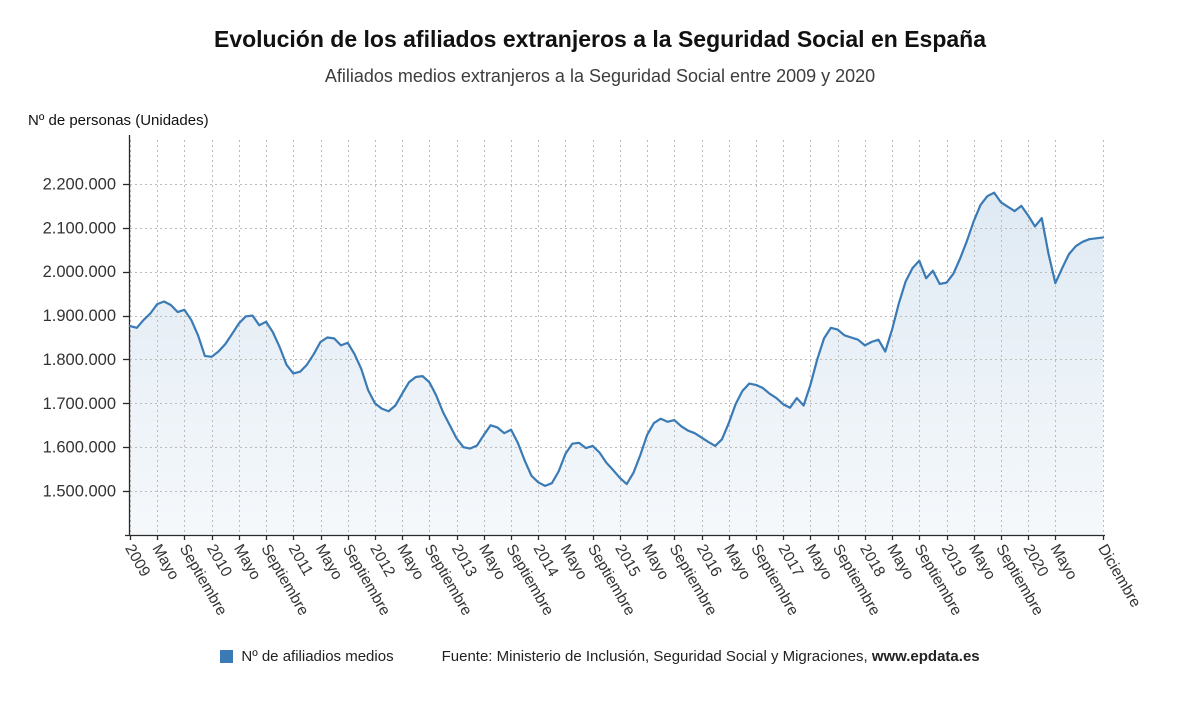  I want to click on y-tick-label: 1.900.000, so click(79, 316).